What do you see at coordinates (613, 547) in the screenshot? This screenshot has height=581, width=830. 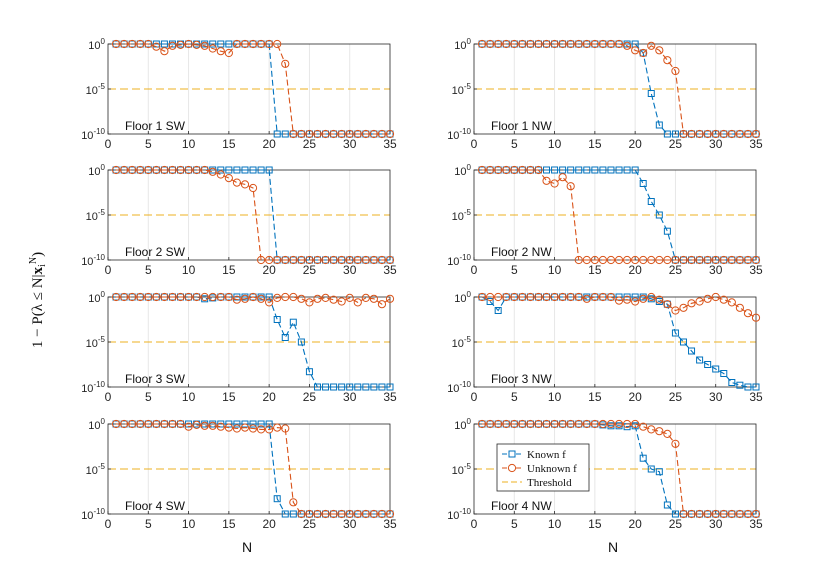 I see `x-axis-label-right: N` at bounding box center [613, 547].